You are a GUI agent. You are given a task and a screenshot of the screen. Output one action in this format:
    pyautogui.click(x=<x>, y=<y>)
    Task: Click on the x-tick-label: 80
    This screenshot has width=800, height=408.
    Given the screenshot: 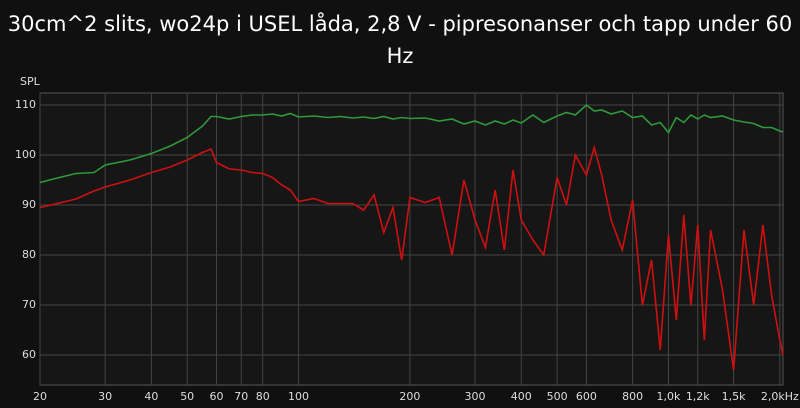 What is the action you would take?
    pyautogui.click(x=263, y=396)
    